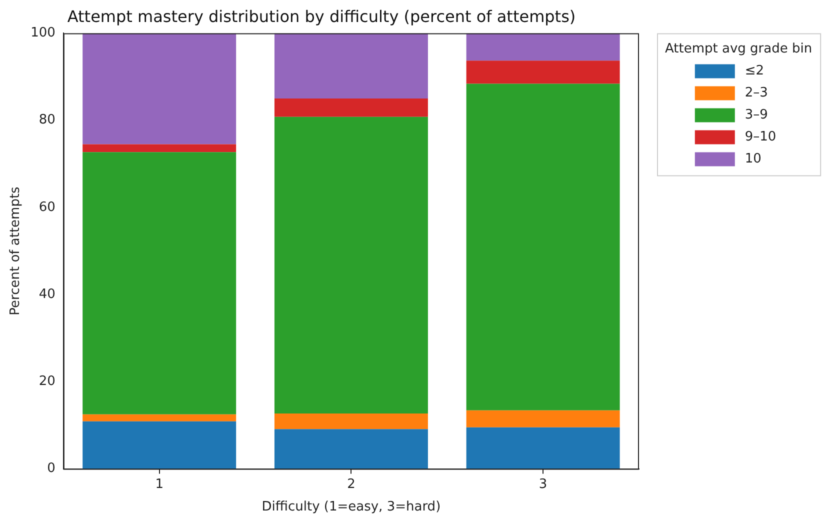 The image size is (839, 523). I want to click on x-tick-label: 2, so click(351, 484).